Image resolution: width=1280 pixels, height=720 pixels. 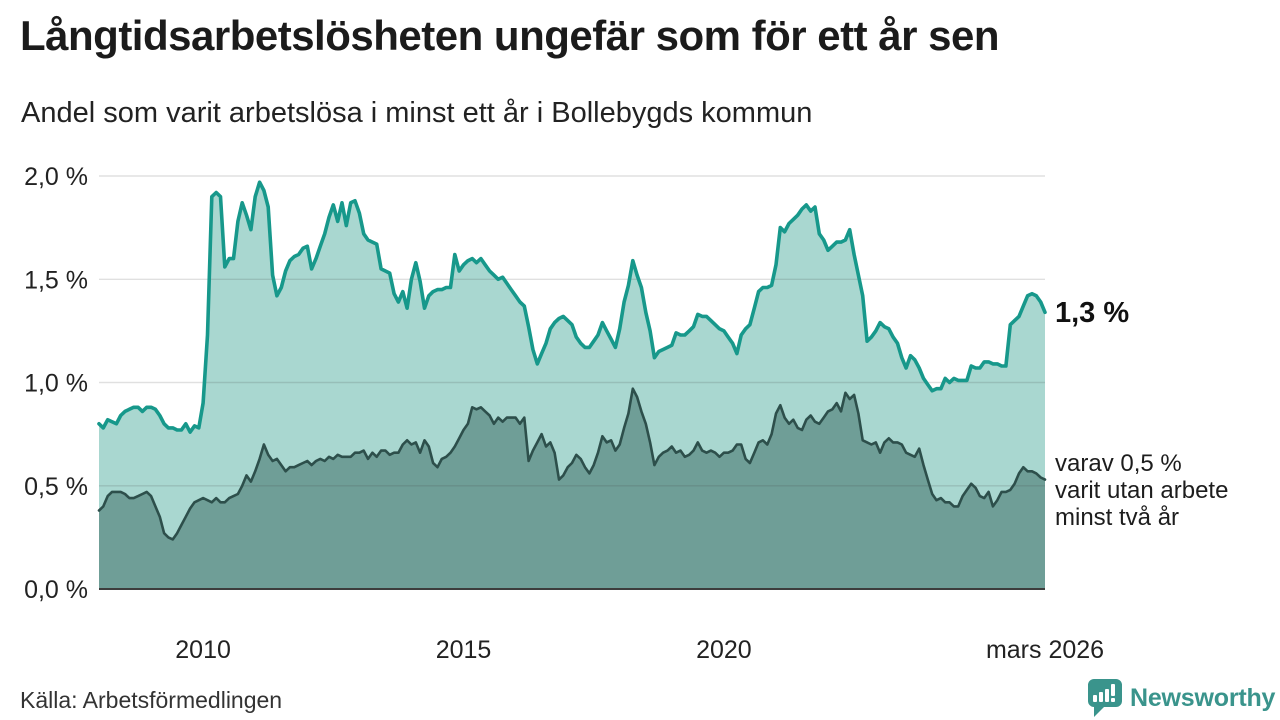 I want to click on y-tick-label-1: 1,0 %, so click(x=56, y=384).